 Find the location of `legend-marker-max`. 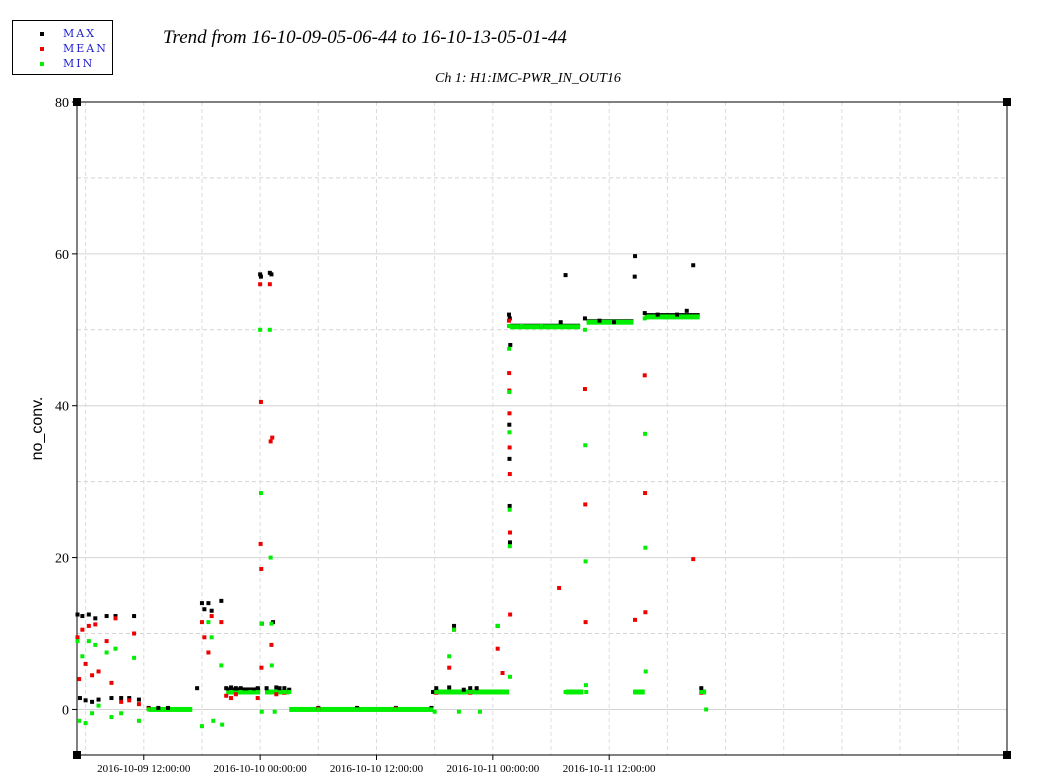

legend-marker-max is located at coordinates (42, 34).